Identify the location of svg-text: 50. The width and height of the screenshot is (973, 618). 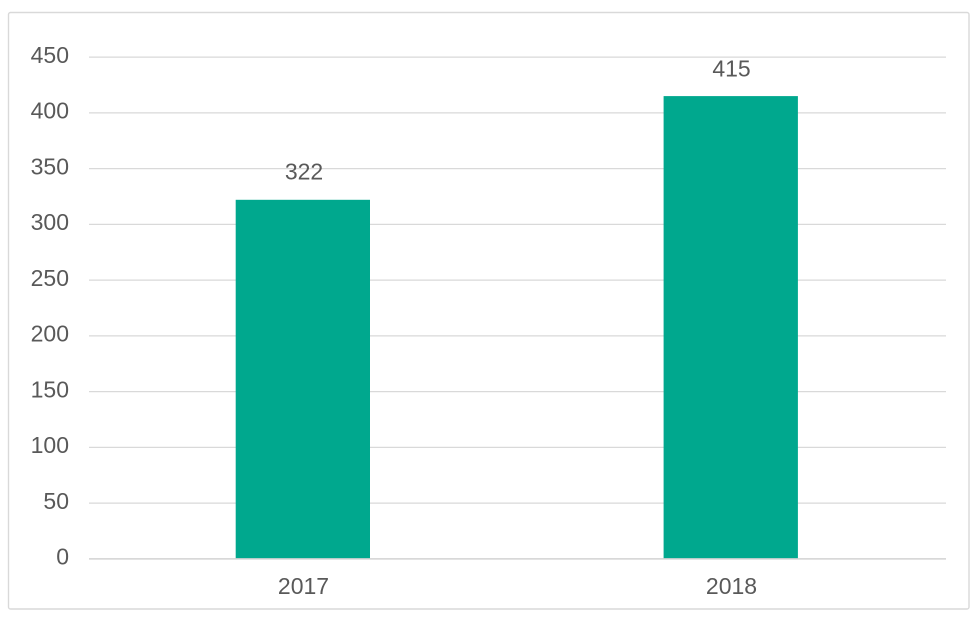
(56, 501).